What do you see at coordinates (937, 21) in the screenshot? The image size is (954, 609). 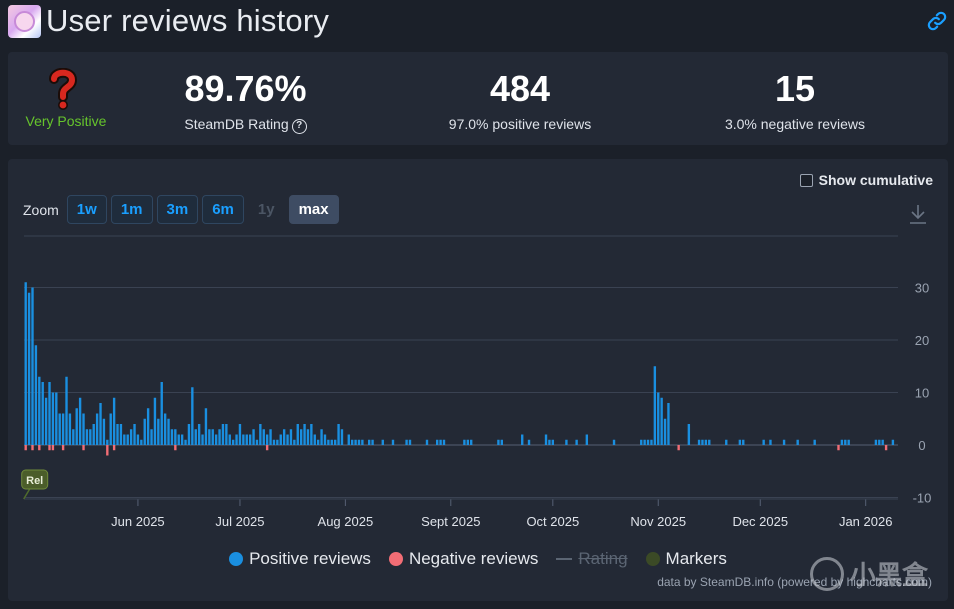 I see `link-icon` at bounding box center [937, 21].